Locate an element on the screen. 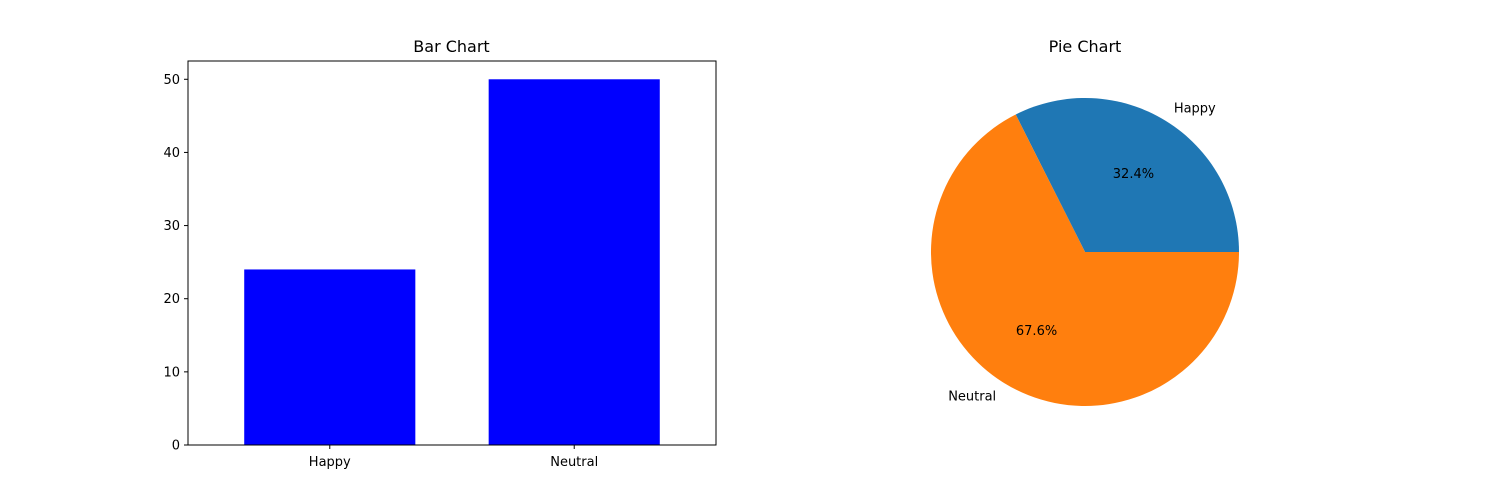 Image resolution: width=1500 pixels, height=500 pixels. pie-percent-label: 67.6% is located at coordinates (1036, 331).